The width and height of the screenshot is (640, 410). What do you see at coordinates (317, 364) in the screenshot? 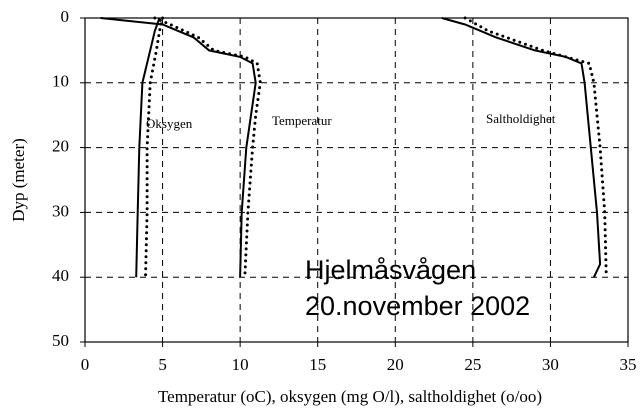
I see `x-tick-label: 15` at bounding box center [317, 364].